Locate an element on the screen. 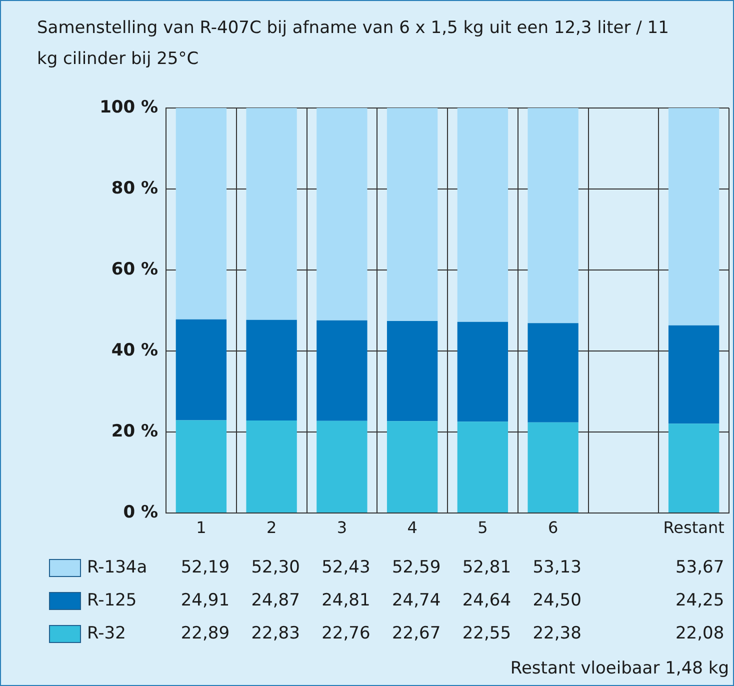 This screenshot has width=734, height=686. y-tick-label: 60 % is located at coordinates (134, 269).